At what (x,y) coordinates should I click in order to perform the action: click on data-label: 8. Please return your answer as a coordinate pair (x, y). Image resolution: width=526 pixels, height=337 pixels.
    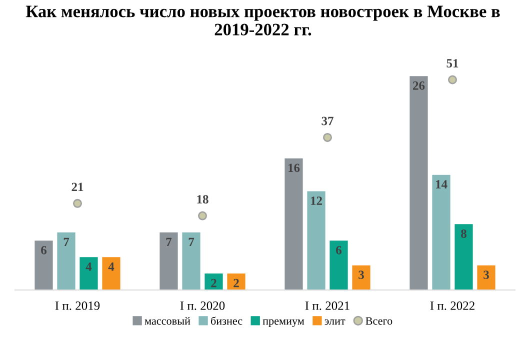
    Looking at the image, I should click on (463, 233).